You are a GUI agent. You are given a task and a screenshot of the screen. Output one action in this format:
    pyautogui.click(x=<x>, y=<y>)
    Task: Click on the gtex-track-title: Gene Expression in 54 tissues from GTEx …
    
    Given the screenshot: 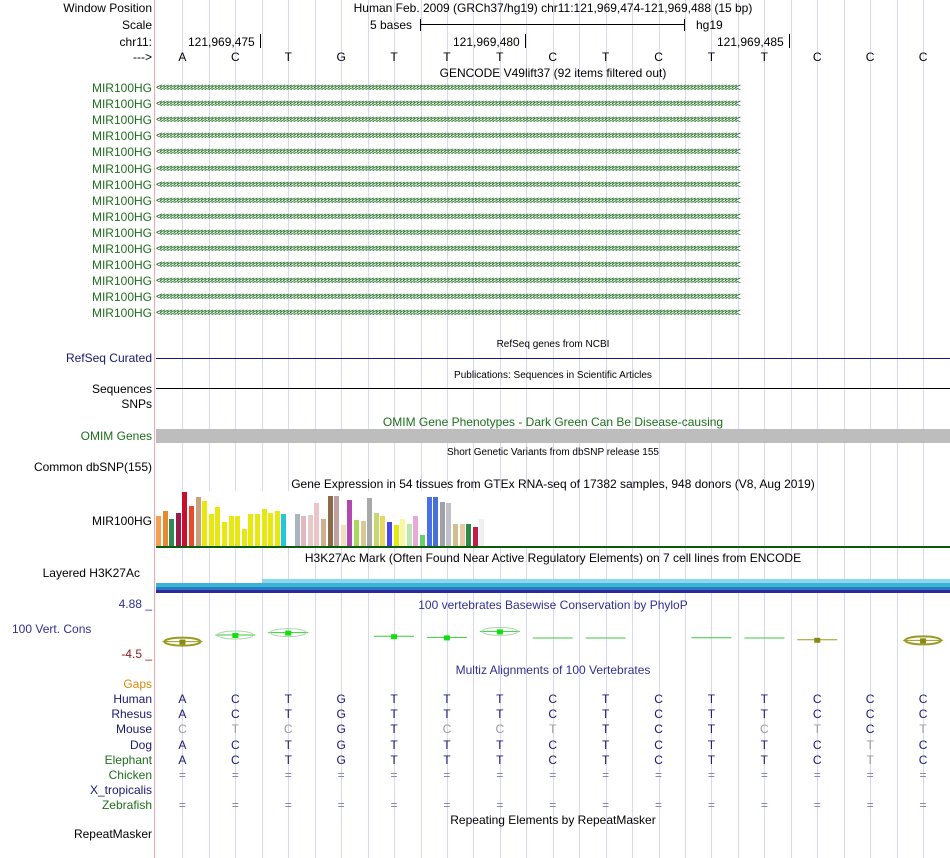 What is the action you would take?
    pyautogui.click(x=553, y=484)
    